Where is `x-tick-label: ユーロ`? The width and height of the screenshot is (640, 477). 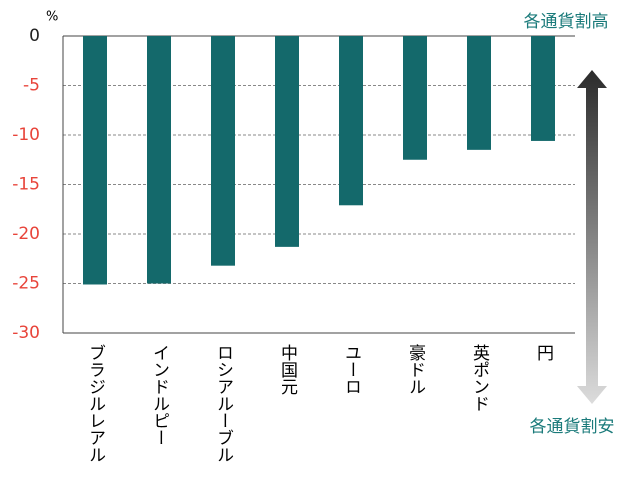
x-tick-label: ユーロ is located at coordinates (351, 369).